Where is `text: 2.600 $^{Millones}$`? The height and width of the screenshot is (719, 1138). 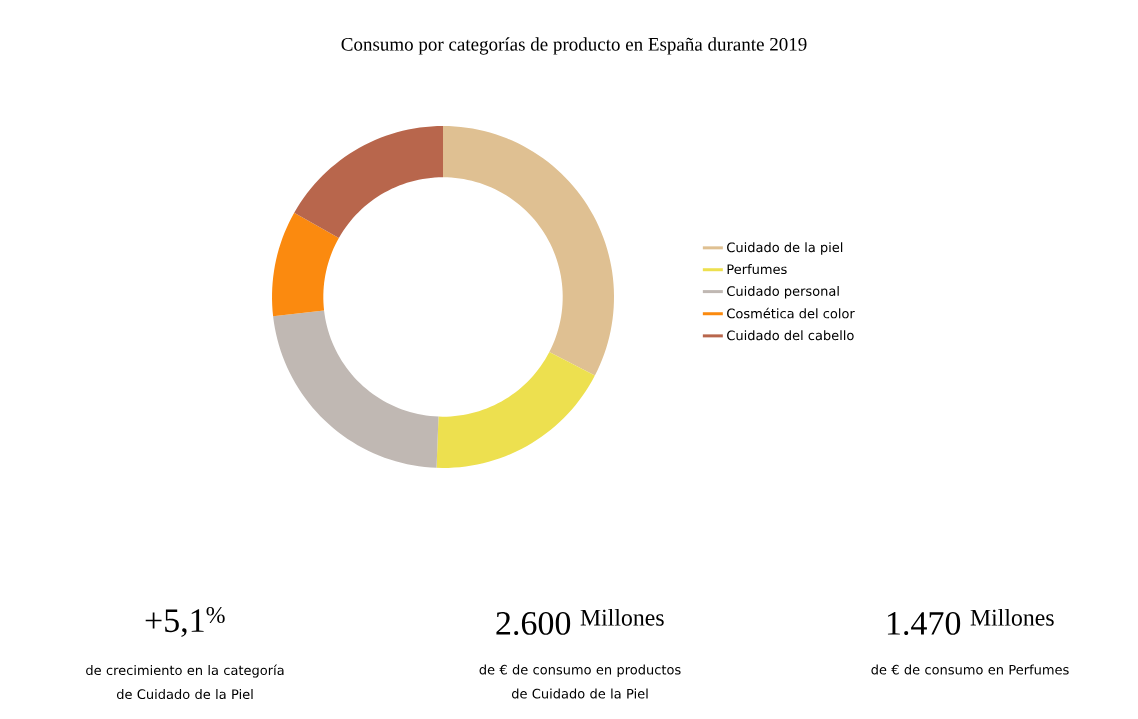
text: 2.600 $^{Millones}$ is located at coordinates (580, 621).